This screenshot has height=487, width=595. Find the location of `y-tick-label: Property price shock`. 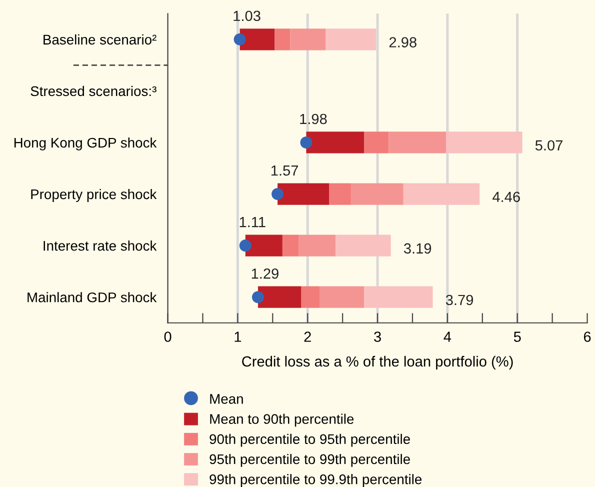

y-tick-label: Property price shock is located at coordinates (94, 195).